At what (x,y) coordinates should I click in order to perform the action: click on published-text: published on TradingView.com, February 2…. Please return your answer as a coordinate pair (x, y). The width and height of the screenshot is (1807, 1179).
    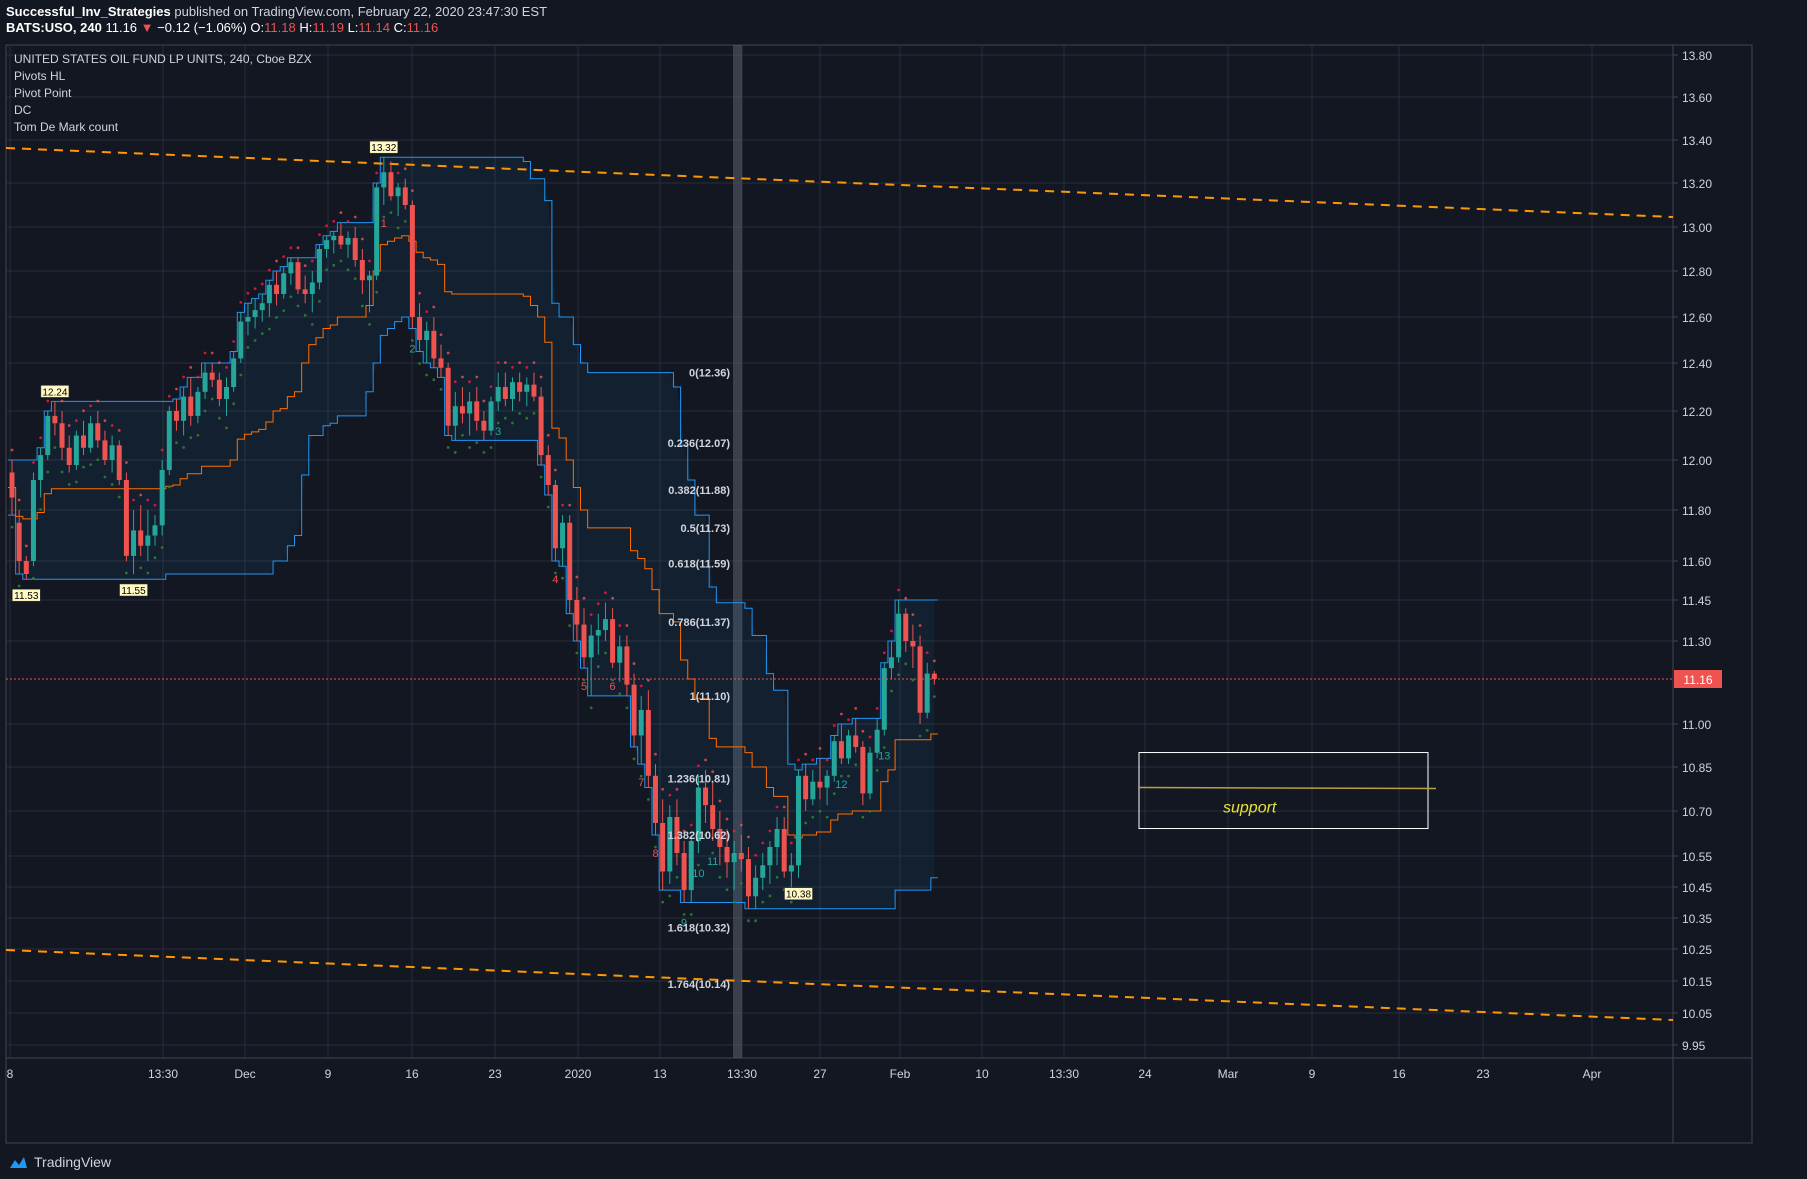
    Looking at the image, I should click on (361, 11).